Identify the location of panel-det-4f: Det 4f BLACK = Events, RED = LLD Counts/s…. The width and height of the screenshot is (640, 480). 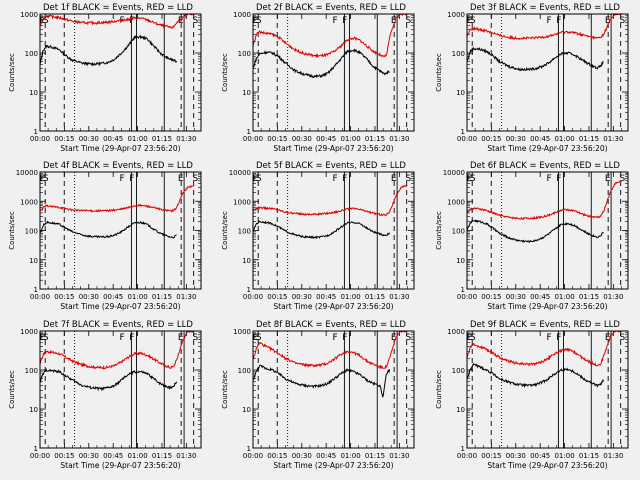
(105, 236).